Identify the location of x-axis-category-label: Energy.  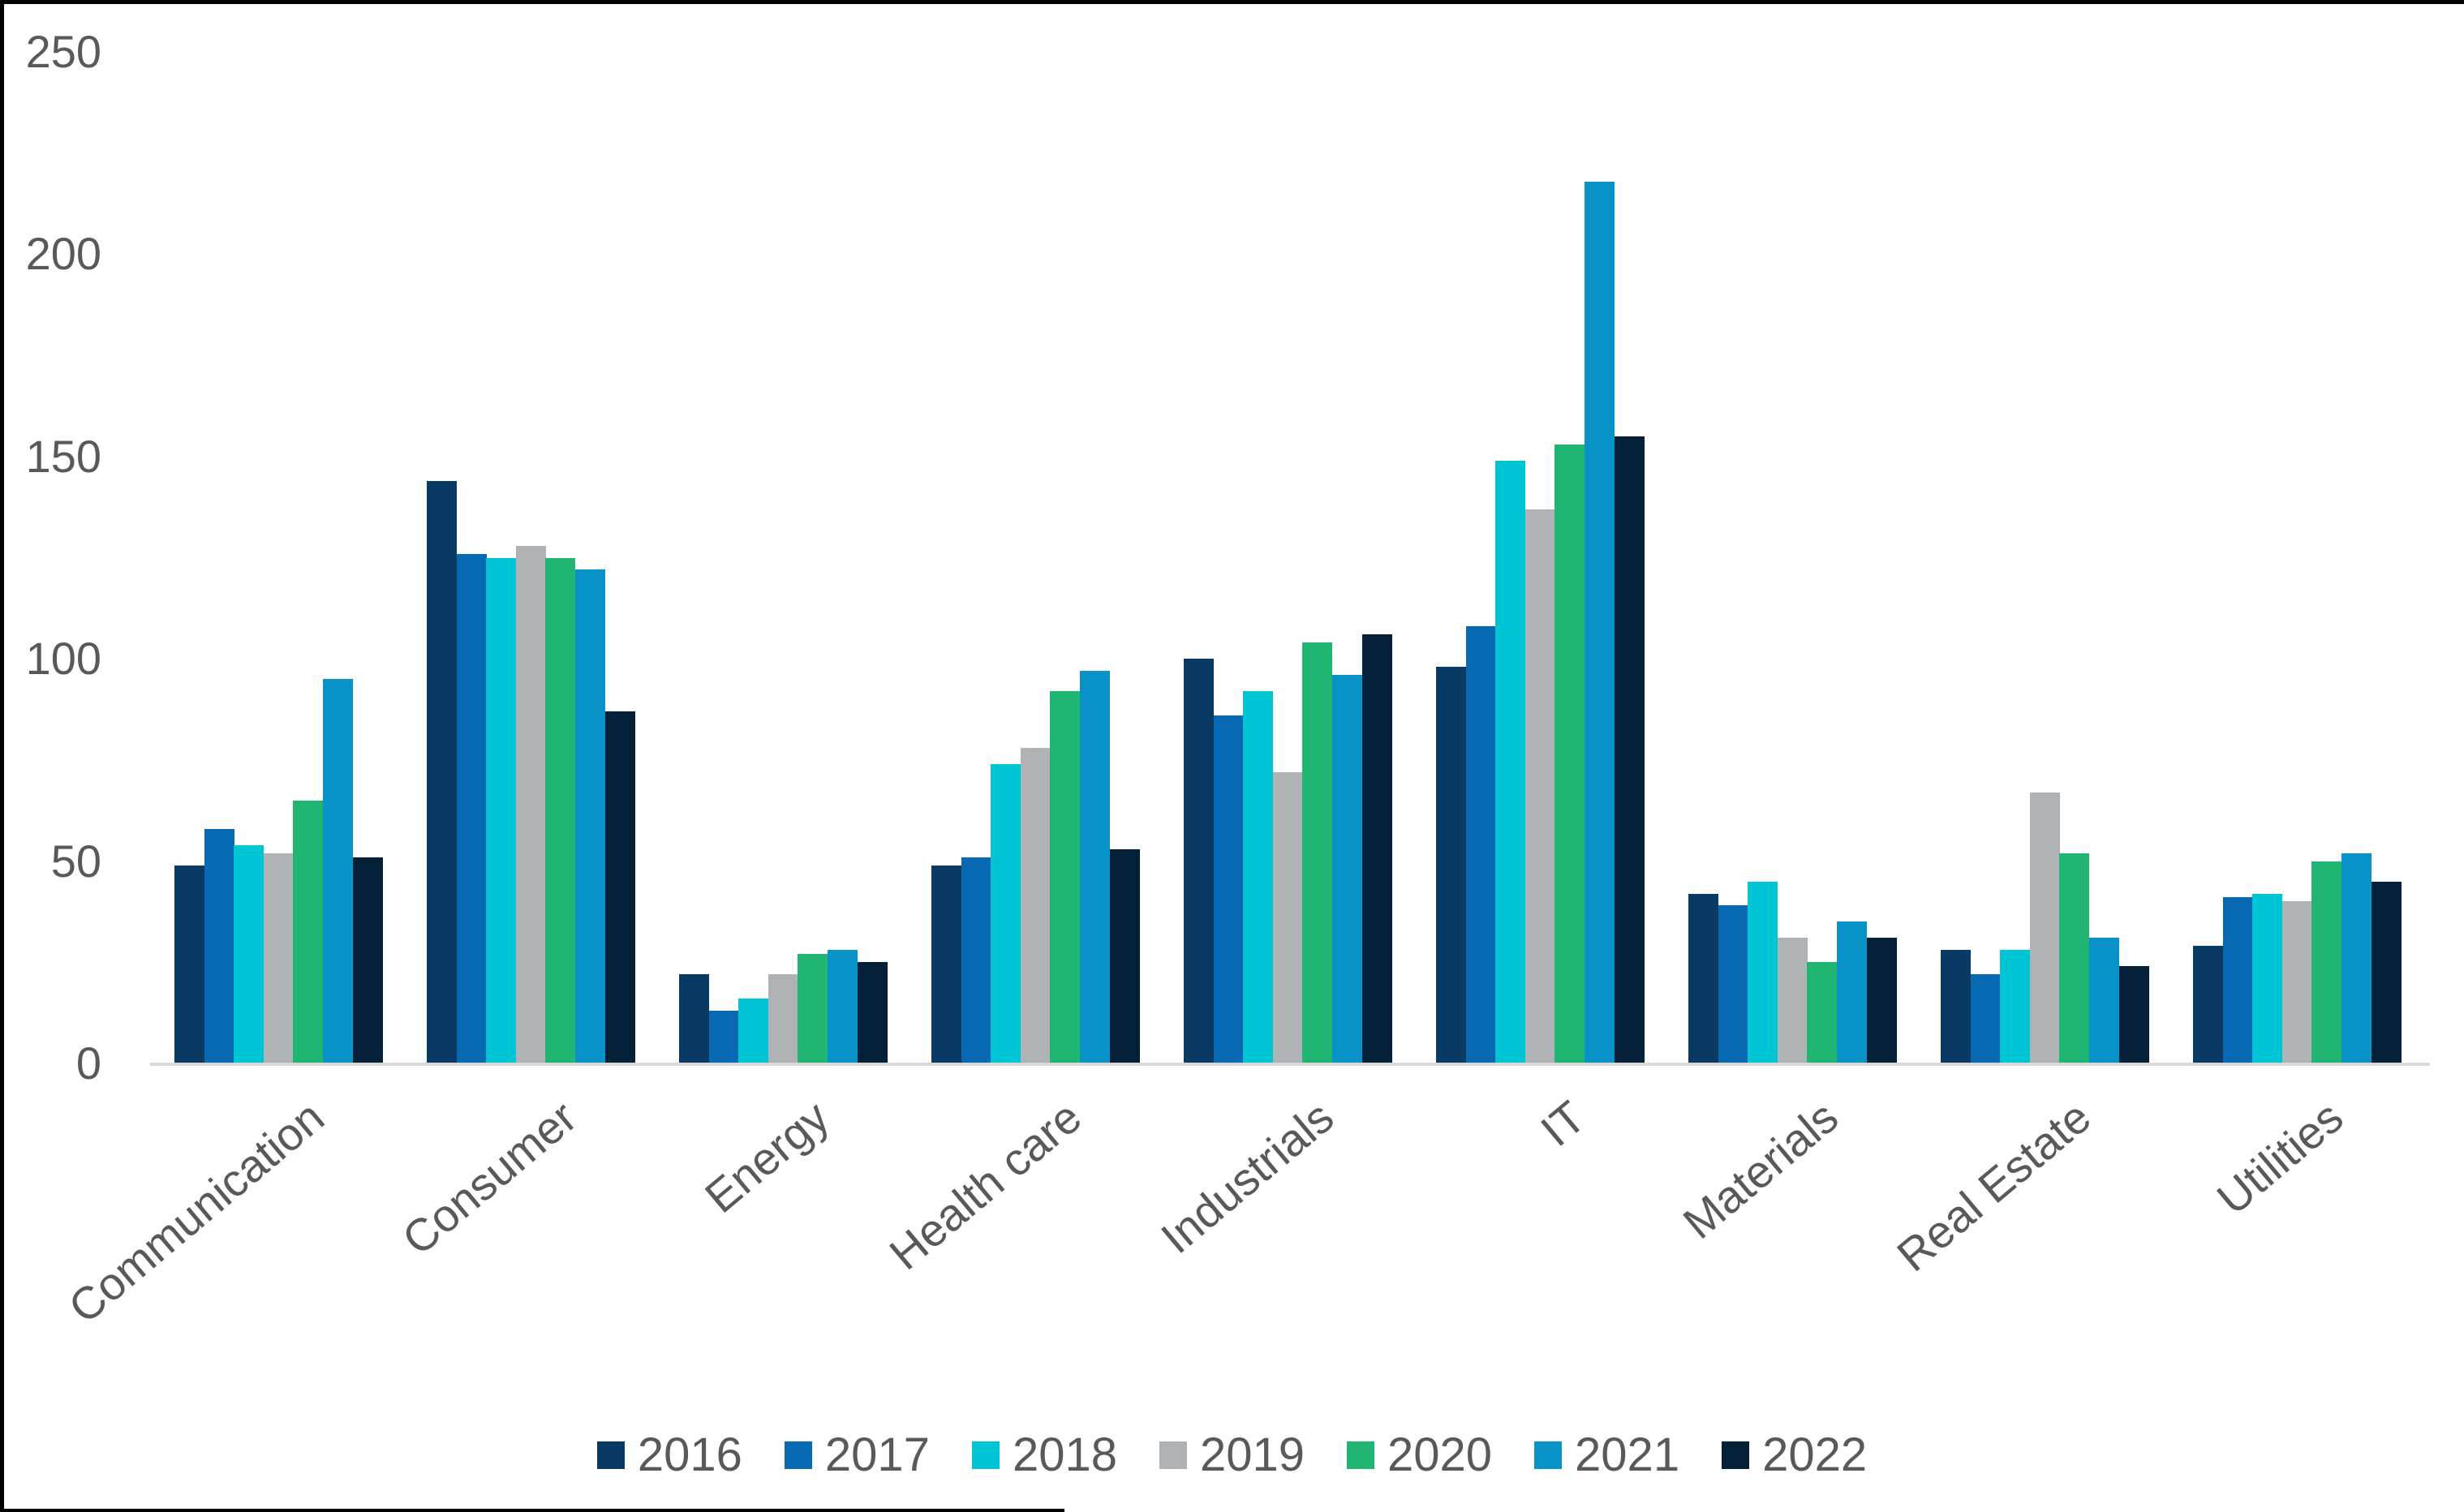
(766, 1156).